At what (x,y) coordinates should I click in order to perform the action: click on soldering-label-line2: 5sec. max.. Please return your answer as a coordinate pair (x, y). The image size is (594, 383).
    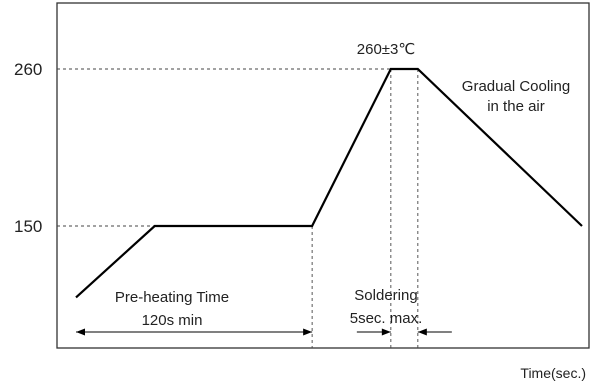
    Looking at the image, I should click on (386, 318).